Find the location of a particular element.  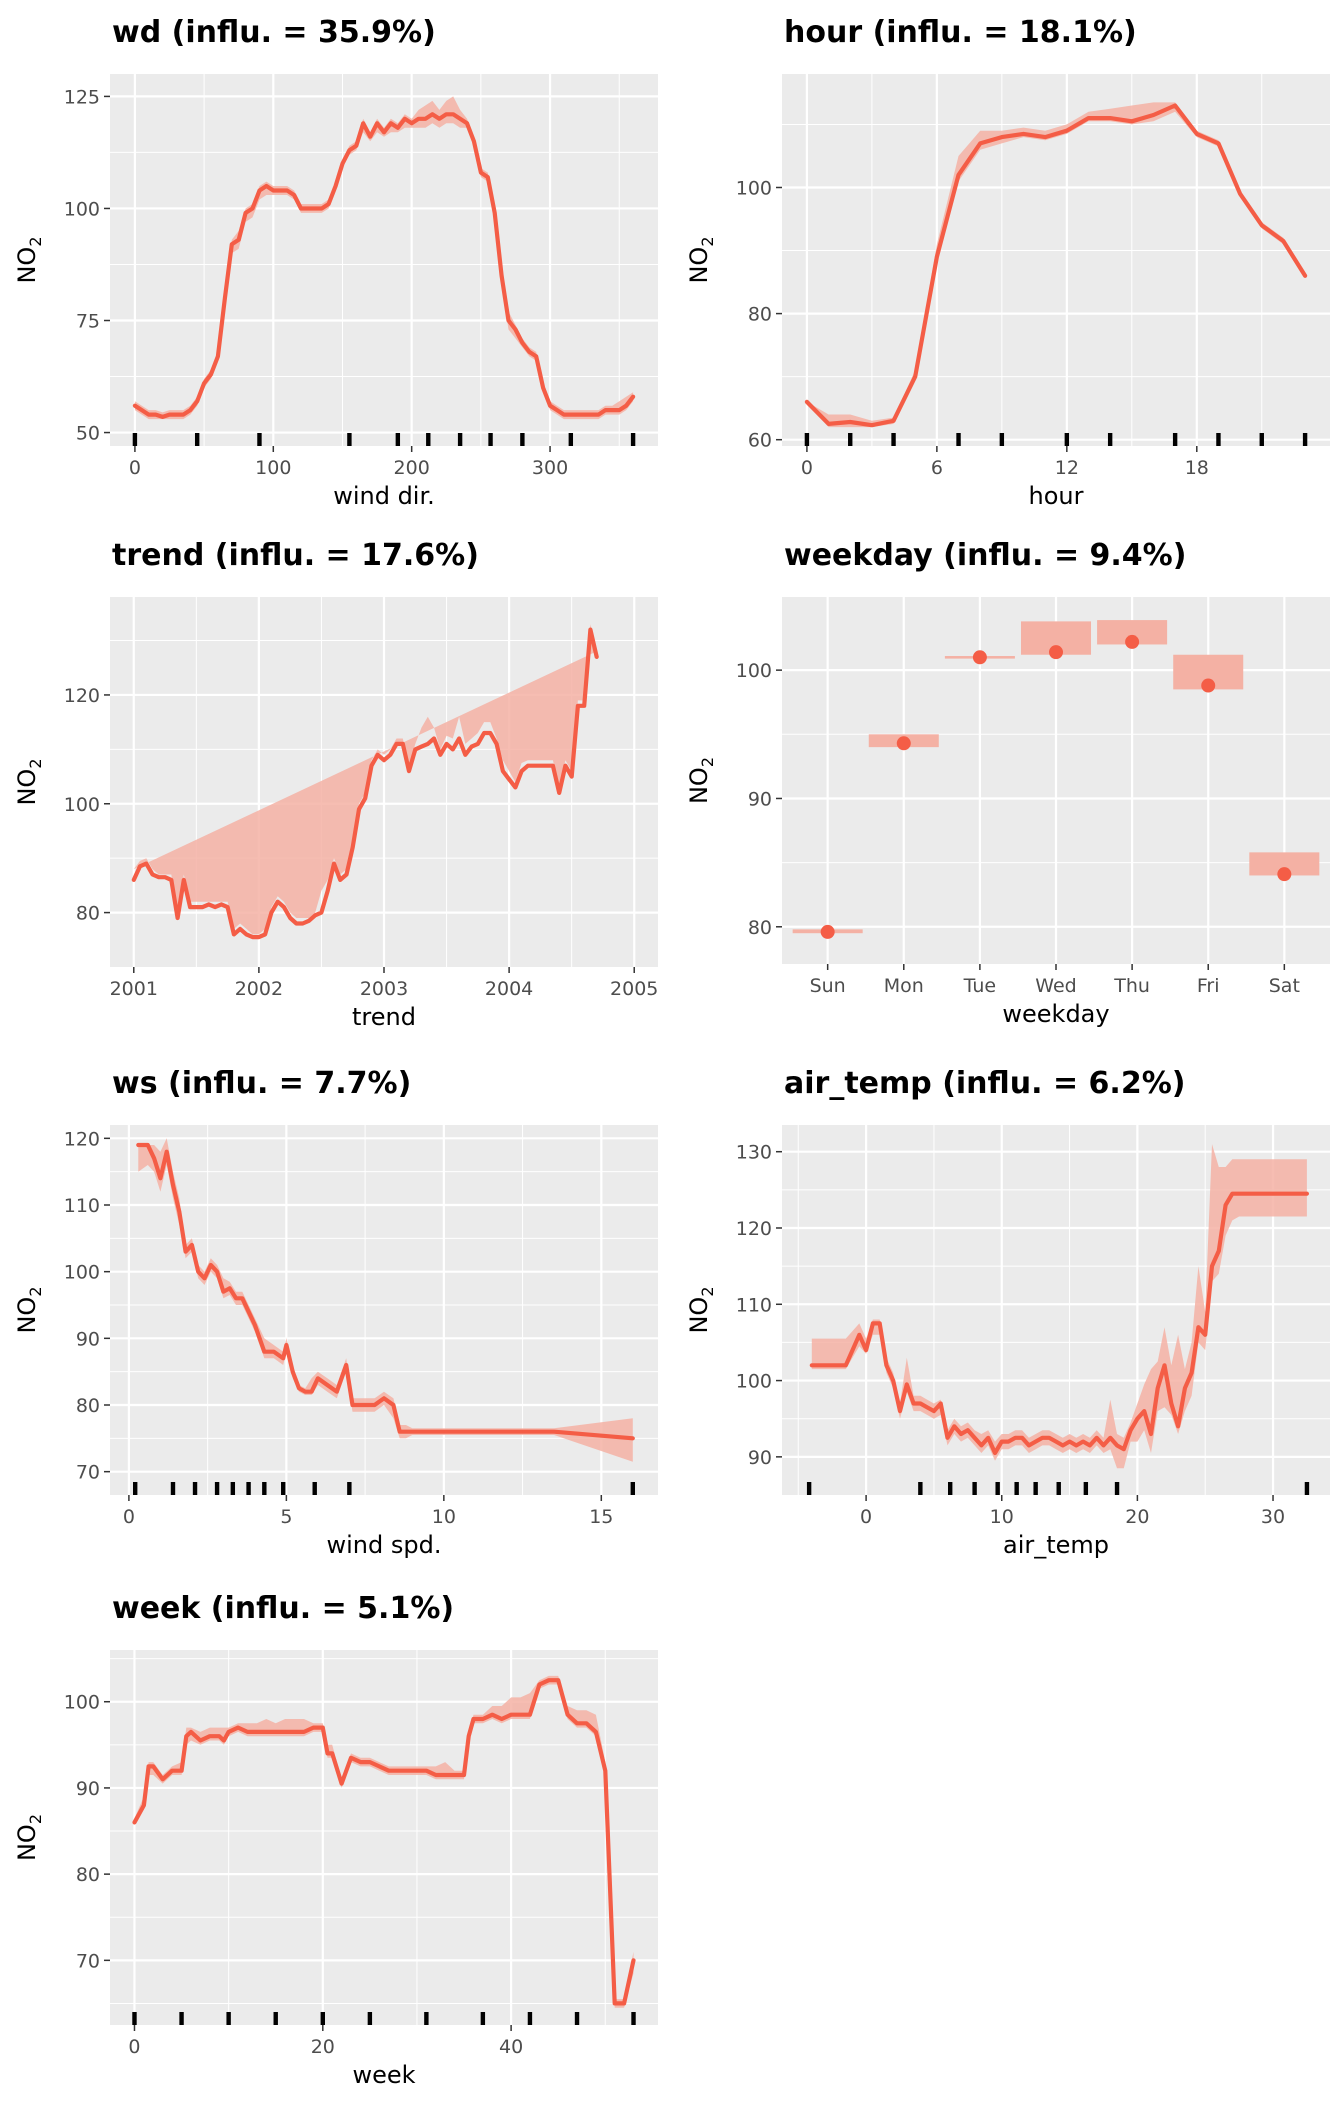

point-fri is located at coordinates (1208, 685).